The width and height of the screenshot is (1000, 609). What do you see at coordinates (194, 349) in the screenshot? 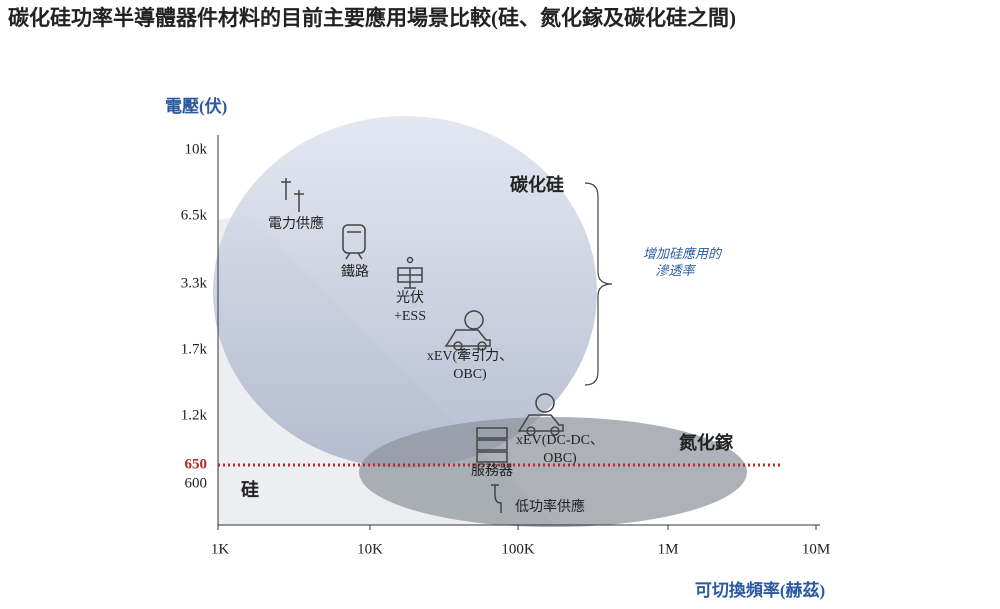
I see `y-tick-label: 1.7k` at bounding box center [194, 349].